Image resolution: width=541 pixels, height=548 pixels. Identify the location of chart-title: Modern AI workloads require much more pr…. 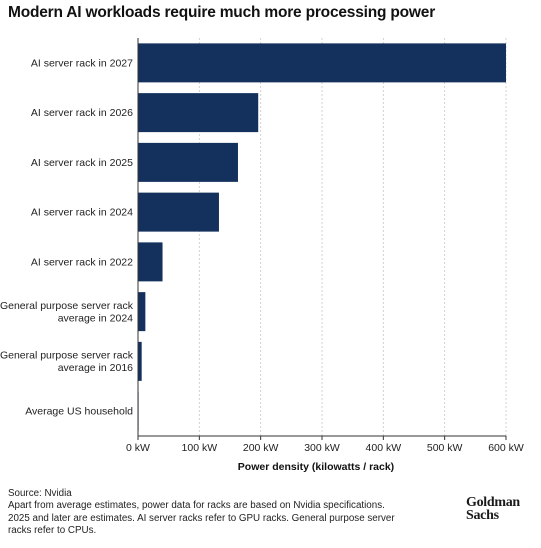
(222, 12).